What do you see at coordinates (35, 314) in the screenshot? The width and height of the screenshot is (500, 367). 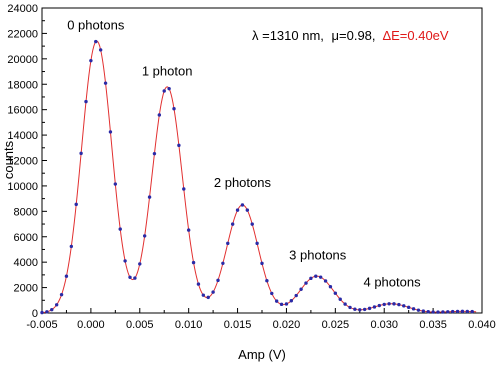 I see `y-tick-label: 0` at bounding box center [35, 314].